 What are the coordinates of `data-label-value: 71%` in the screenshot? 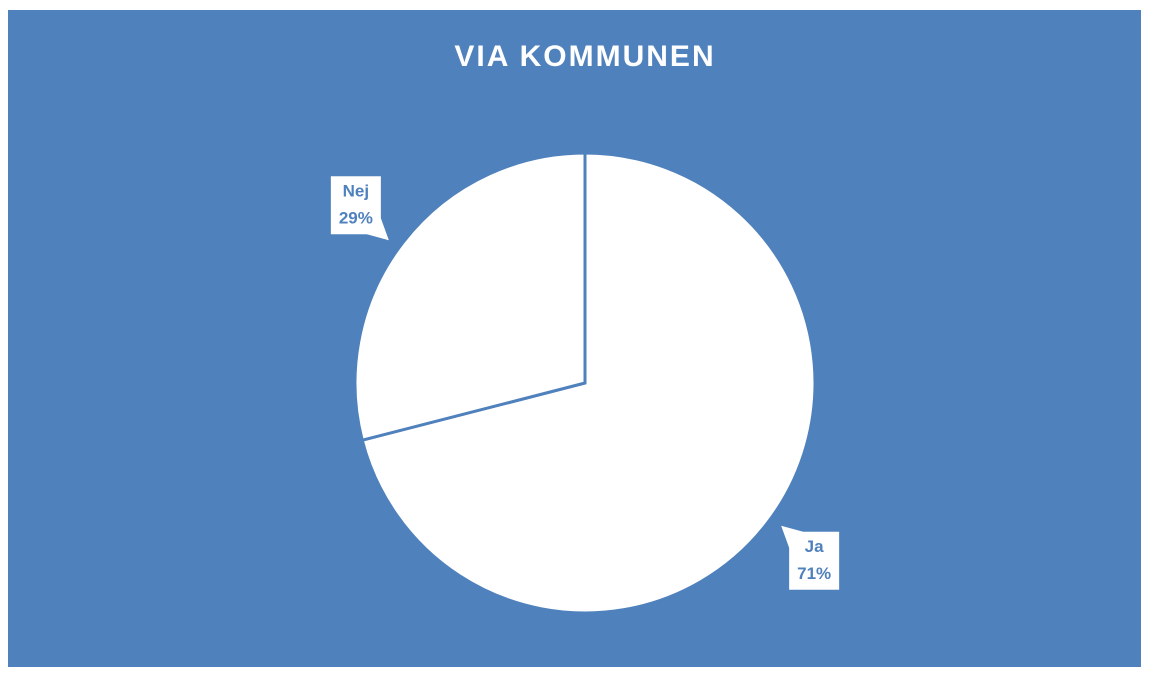 It's located at (814, 573).